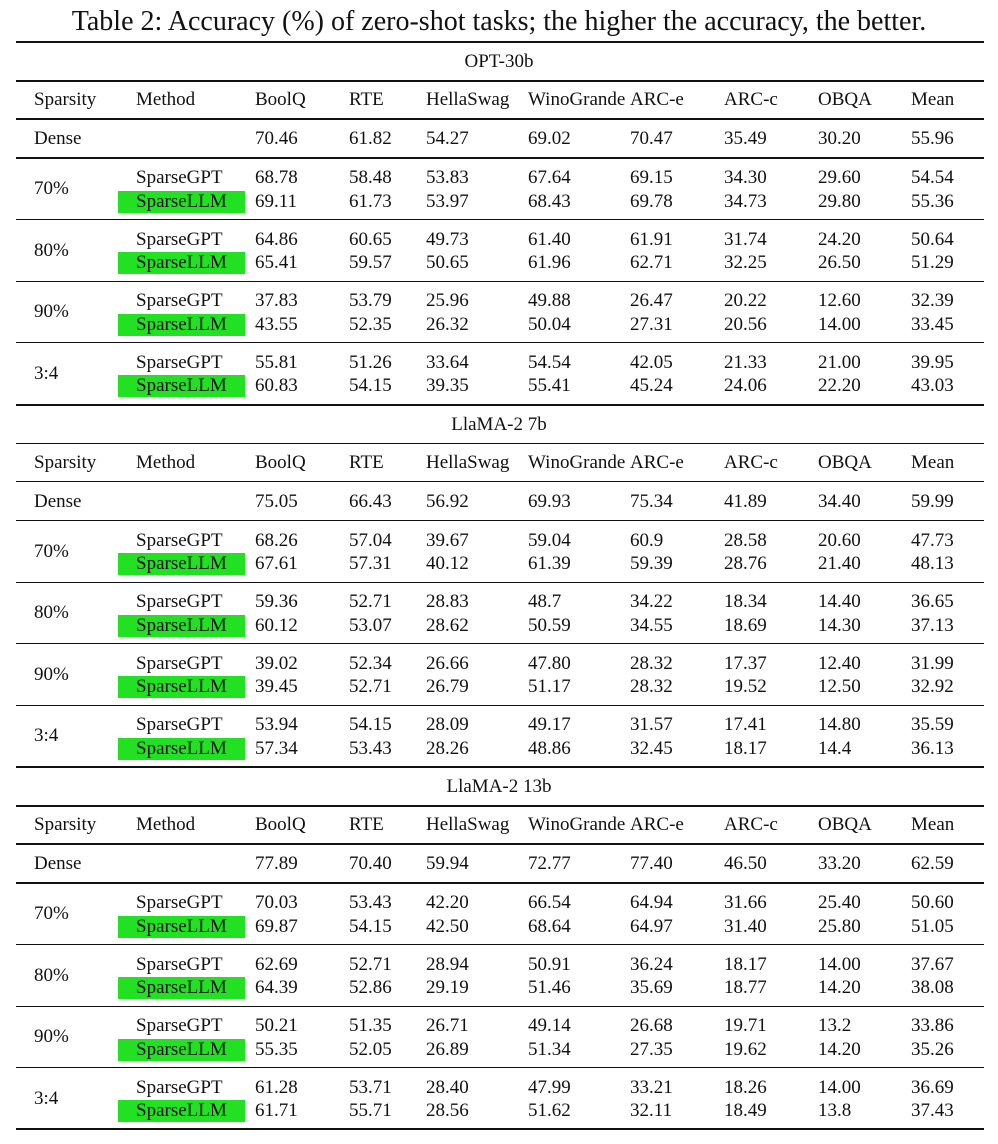  Describe the element at coordinates (370, 625) in the screenshot. I see `cell: 53.07` at that location.